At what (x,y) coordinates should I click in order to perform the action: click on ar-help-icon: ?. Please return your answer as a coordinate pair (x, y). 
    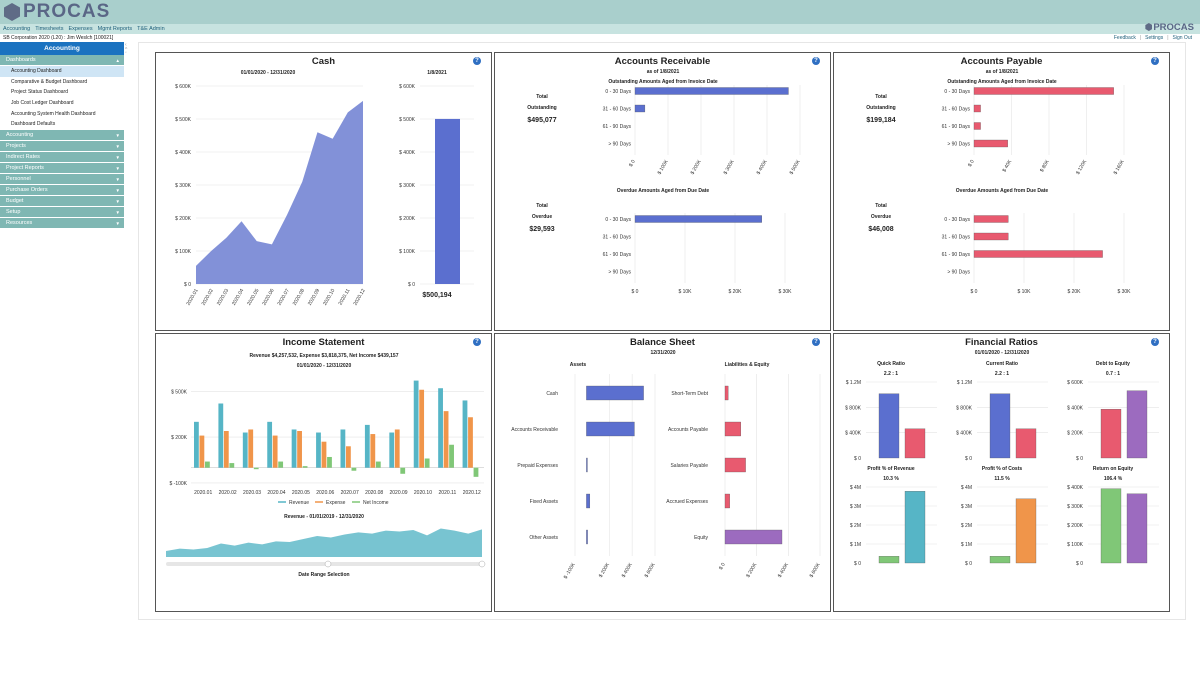
    Looking at the image, I should click on (816, 61).